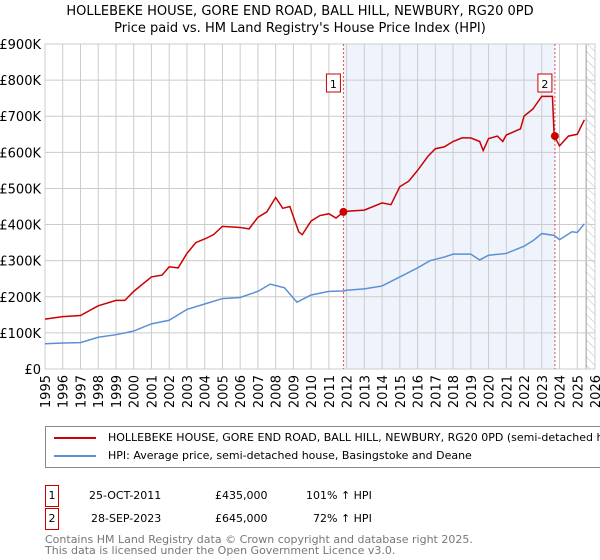 This screenshot has width=600, height=560. Describe the element at coordinates (590, 206) in the screenshot. I see `forecast-hatch` at that location.